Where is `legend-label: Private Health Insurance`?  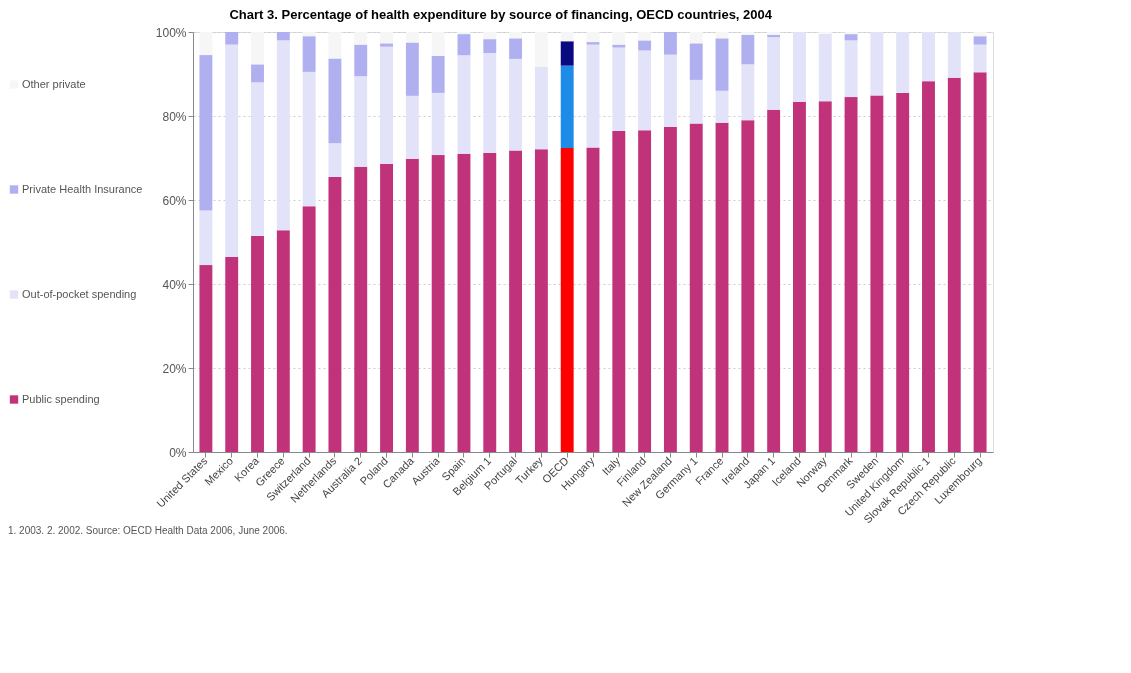 legend-label: Private Health Insurance is located at coordinates (82, 188).